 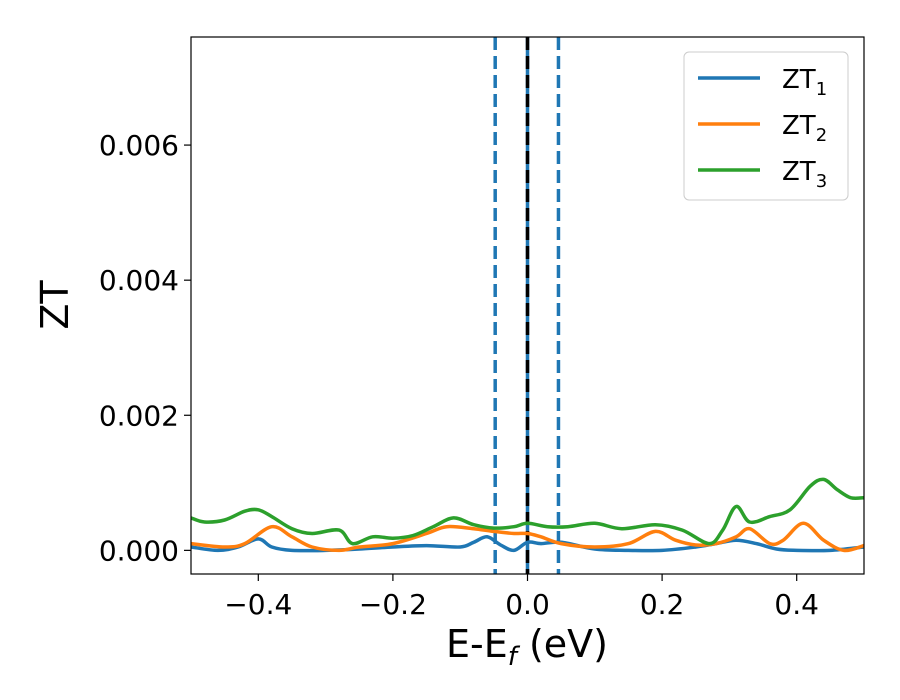 I want to click on legend-box, so click(x=766, y=126).